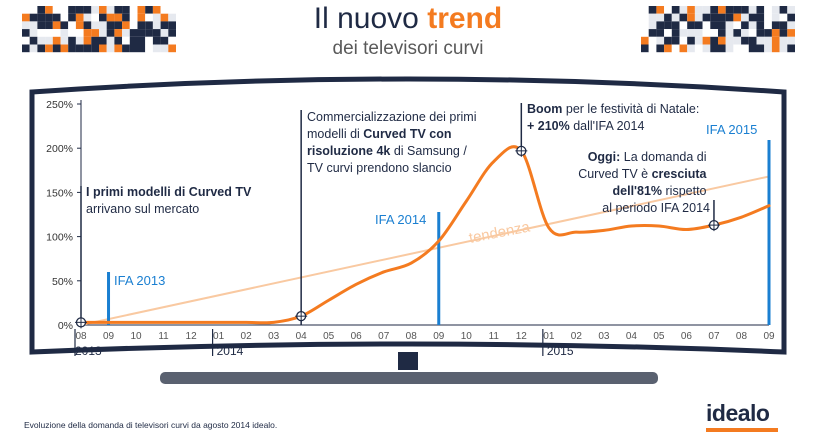 The width and height of the screenshot is (816, 442). I want to click on x-tick-label: 10, so click(136, 336).